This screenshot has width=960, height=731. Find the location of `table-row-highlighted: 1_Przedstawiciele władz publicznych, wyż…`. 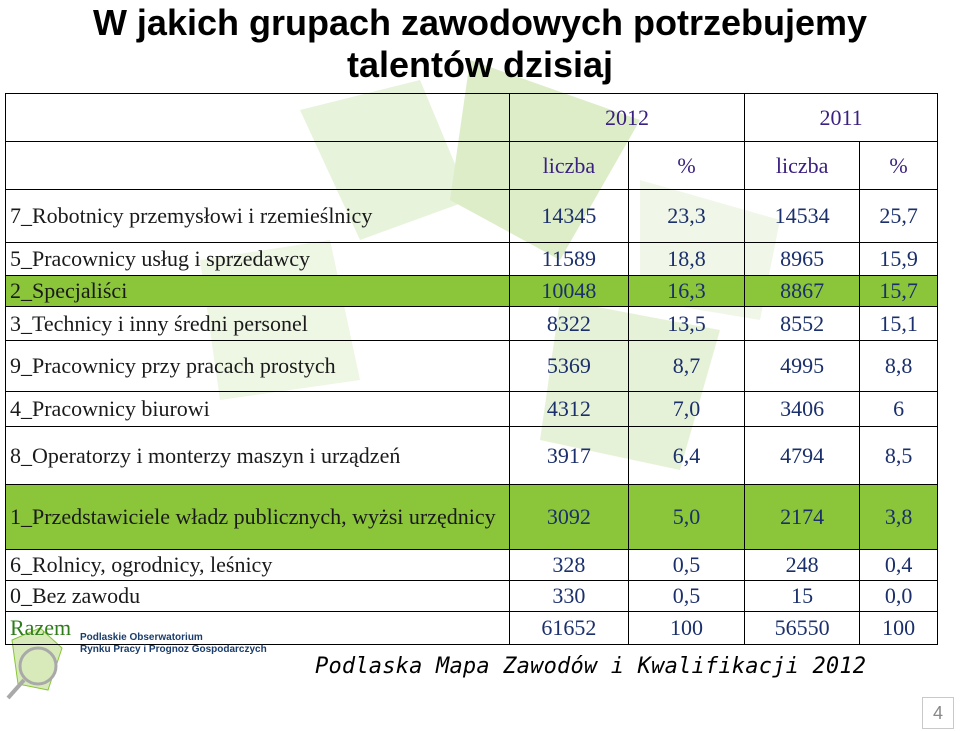

table-row-highlighted: 1_Przedstawiciele władz publicznych, wyż… is located at coordinates (471, 517).